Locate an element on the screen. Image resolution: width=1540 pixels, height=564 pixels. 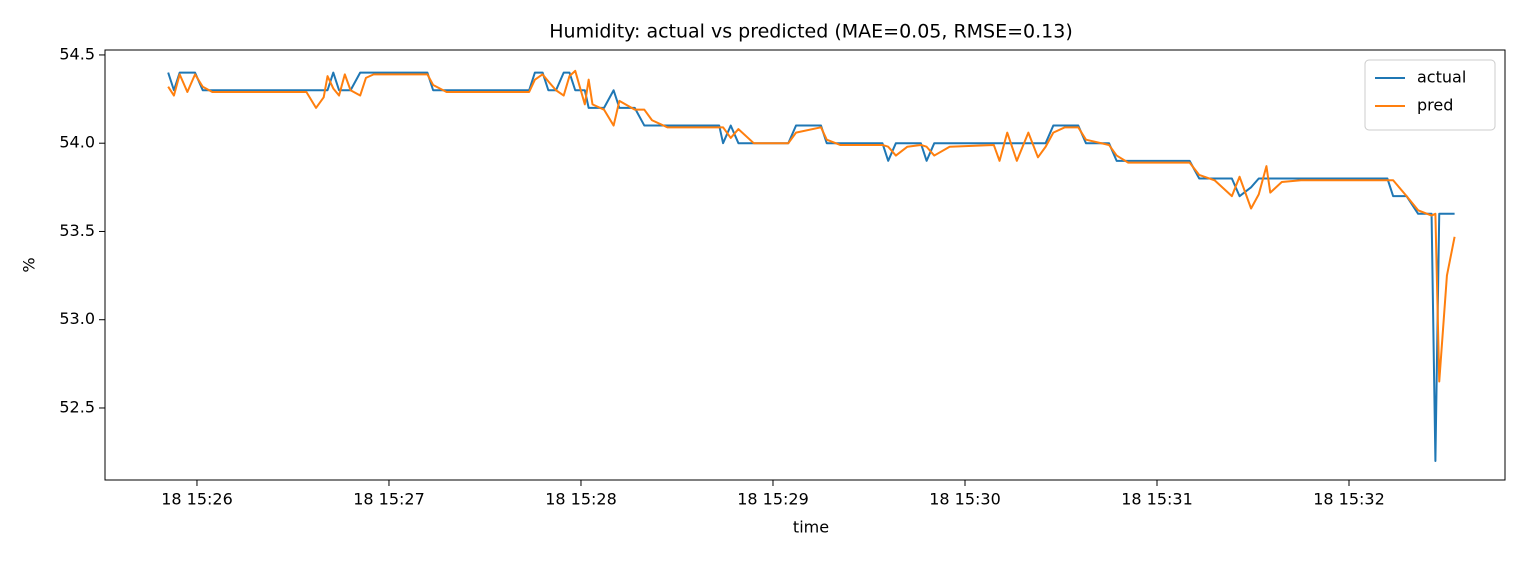
x-tick-label: 18 15:27 is located at coordinates (389, 499).